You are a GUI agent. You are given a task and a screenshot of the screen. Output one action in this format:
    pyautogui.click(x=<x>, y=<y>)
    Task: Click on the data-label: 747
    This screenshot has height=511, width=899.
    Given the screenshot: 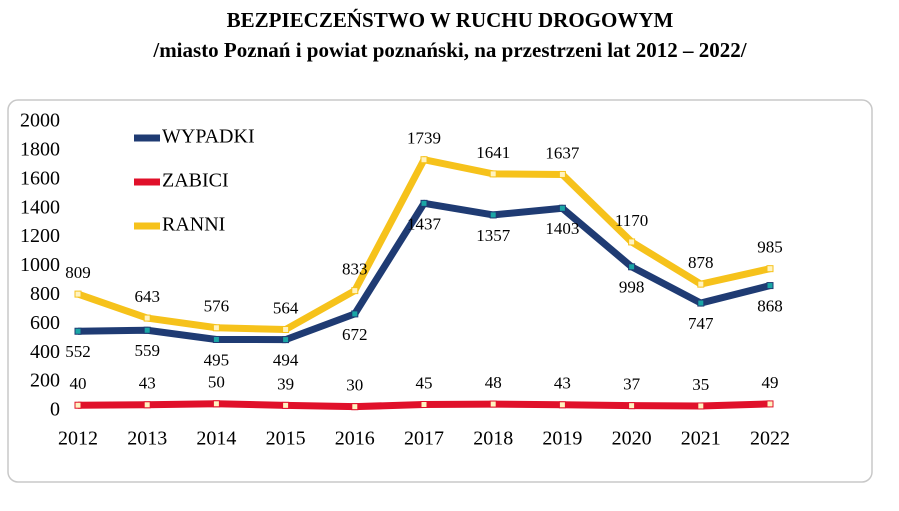 What is the action you would take?
    pyautogui.click(x=701, y=323)
    